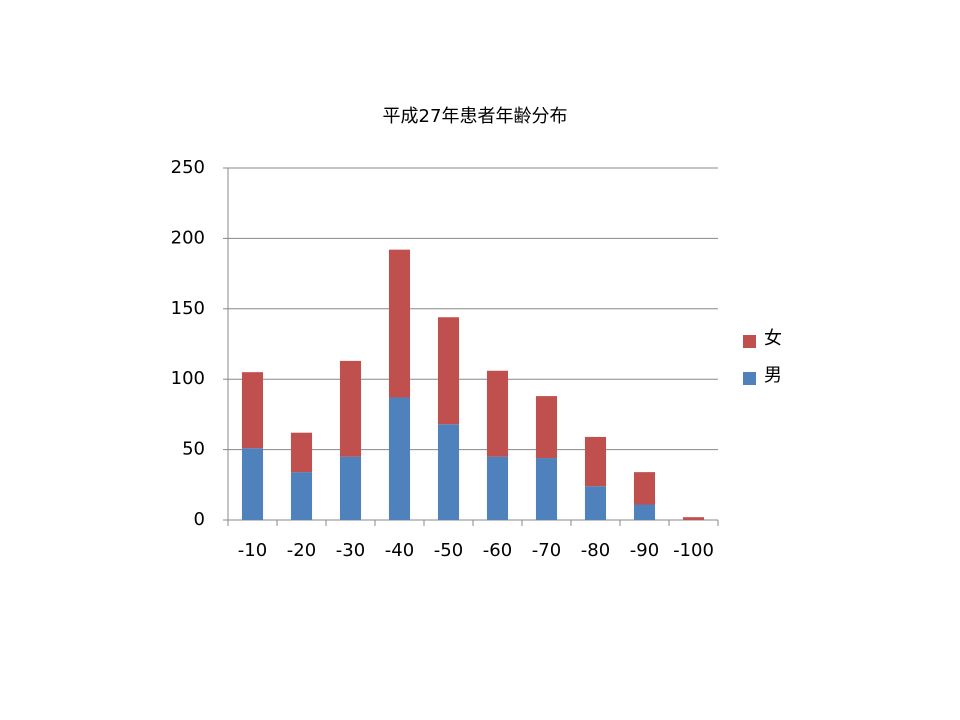  What do you see at coordinates (497, 550) in the screenshot?
I see `x-tick-label: -60` at bounding box center [497, 550].